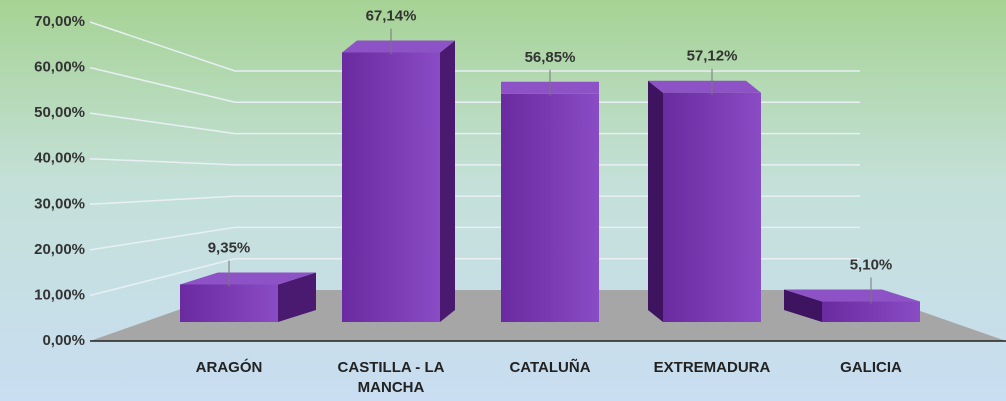 Image resolution: width=1006 pixels, height=401 pixels. I want to click on y-tick-label: 40,00%, so click(59, 158).